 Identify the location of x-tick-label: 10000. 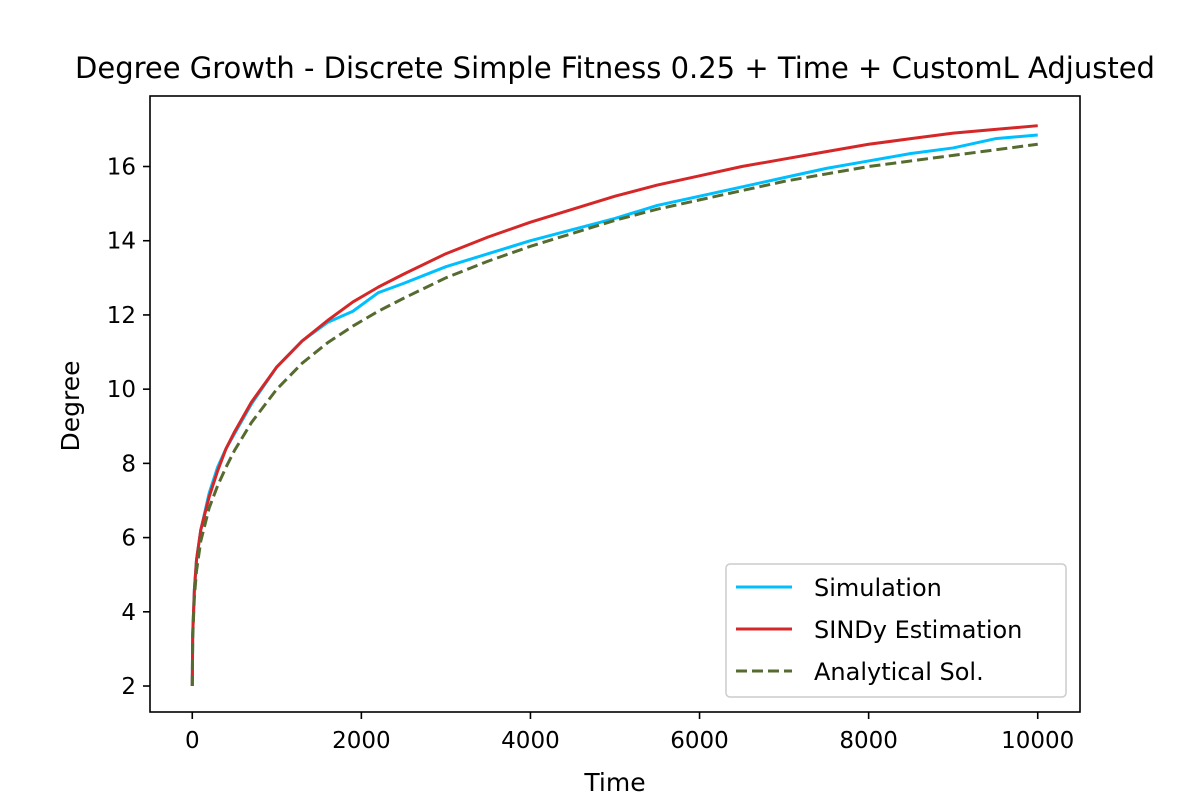
(1037, 741).